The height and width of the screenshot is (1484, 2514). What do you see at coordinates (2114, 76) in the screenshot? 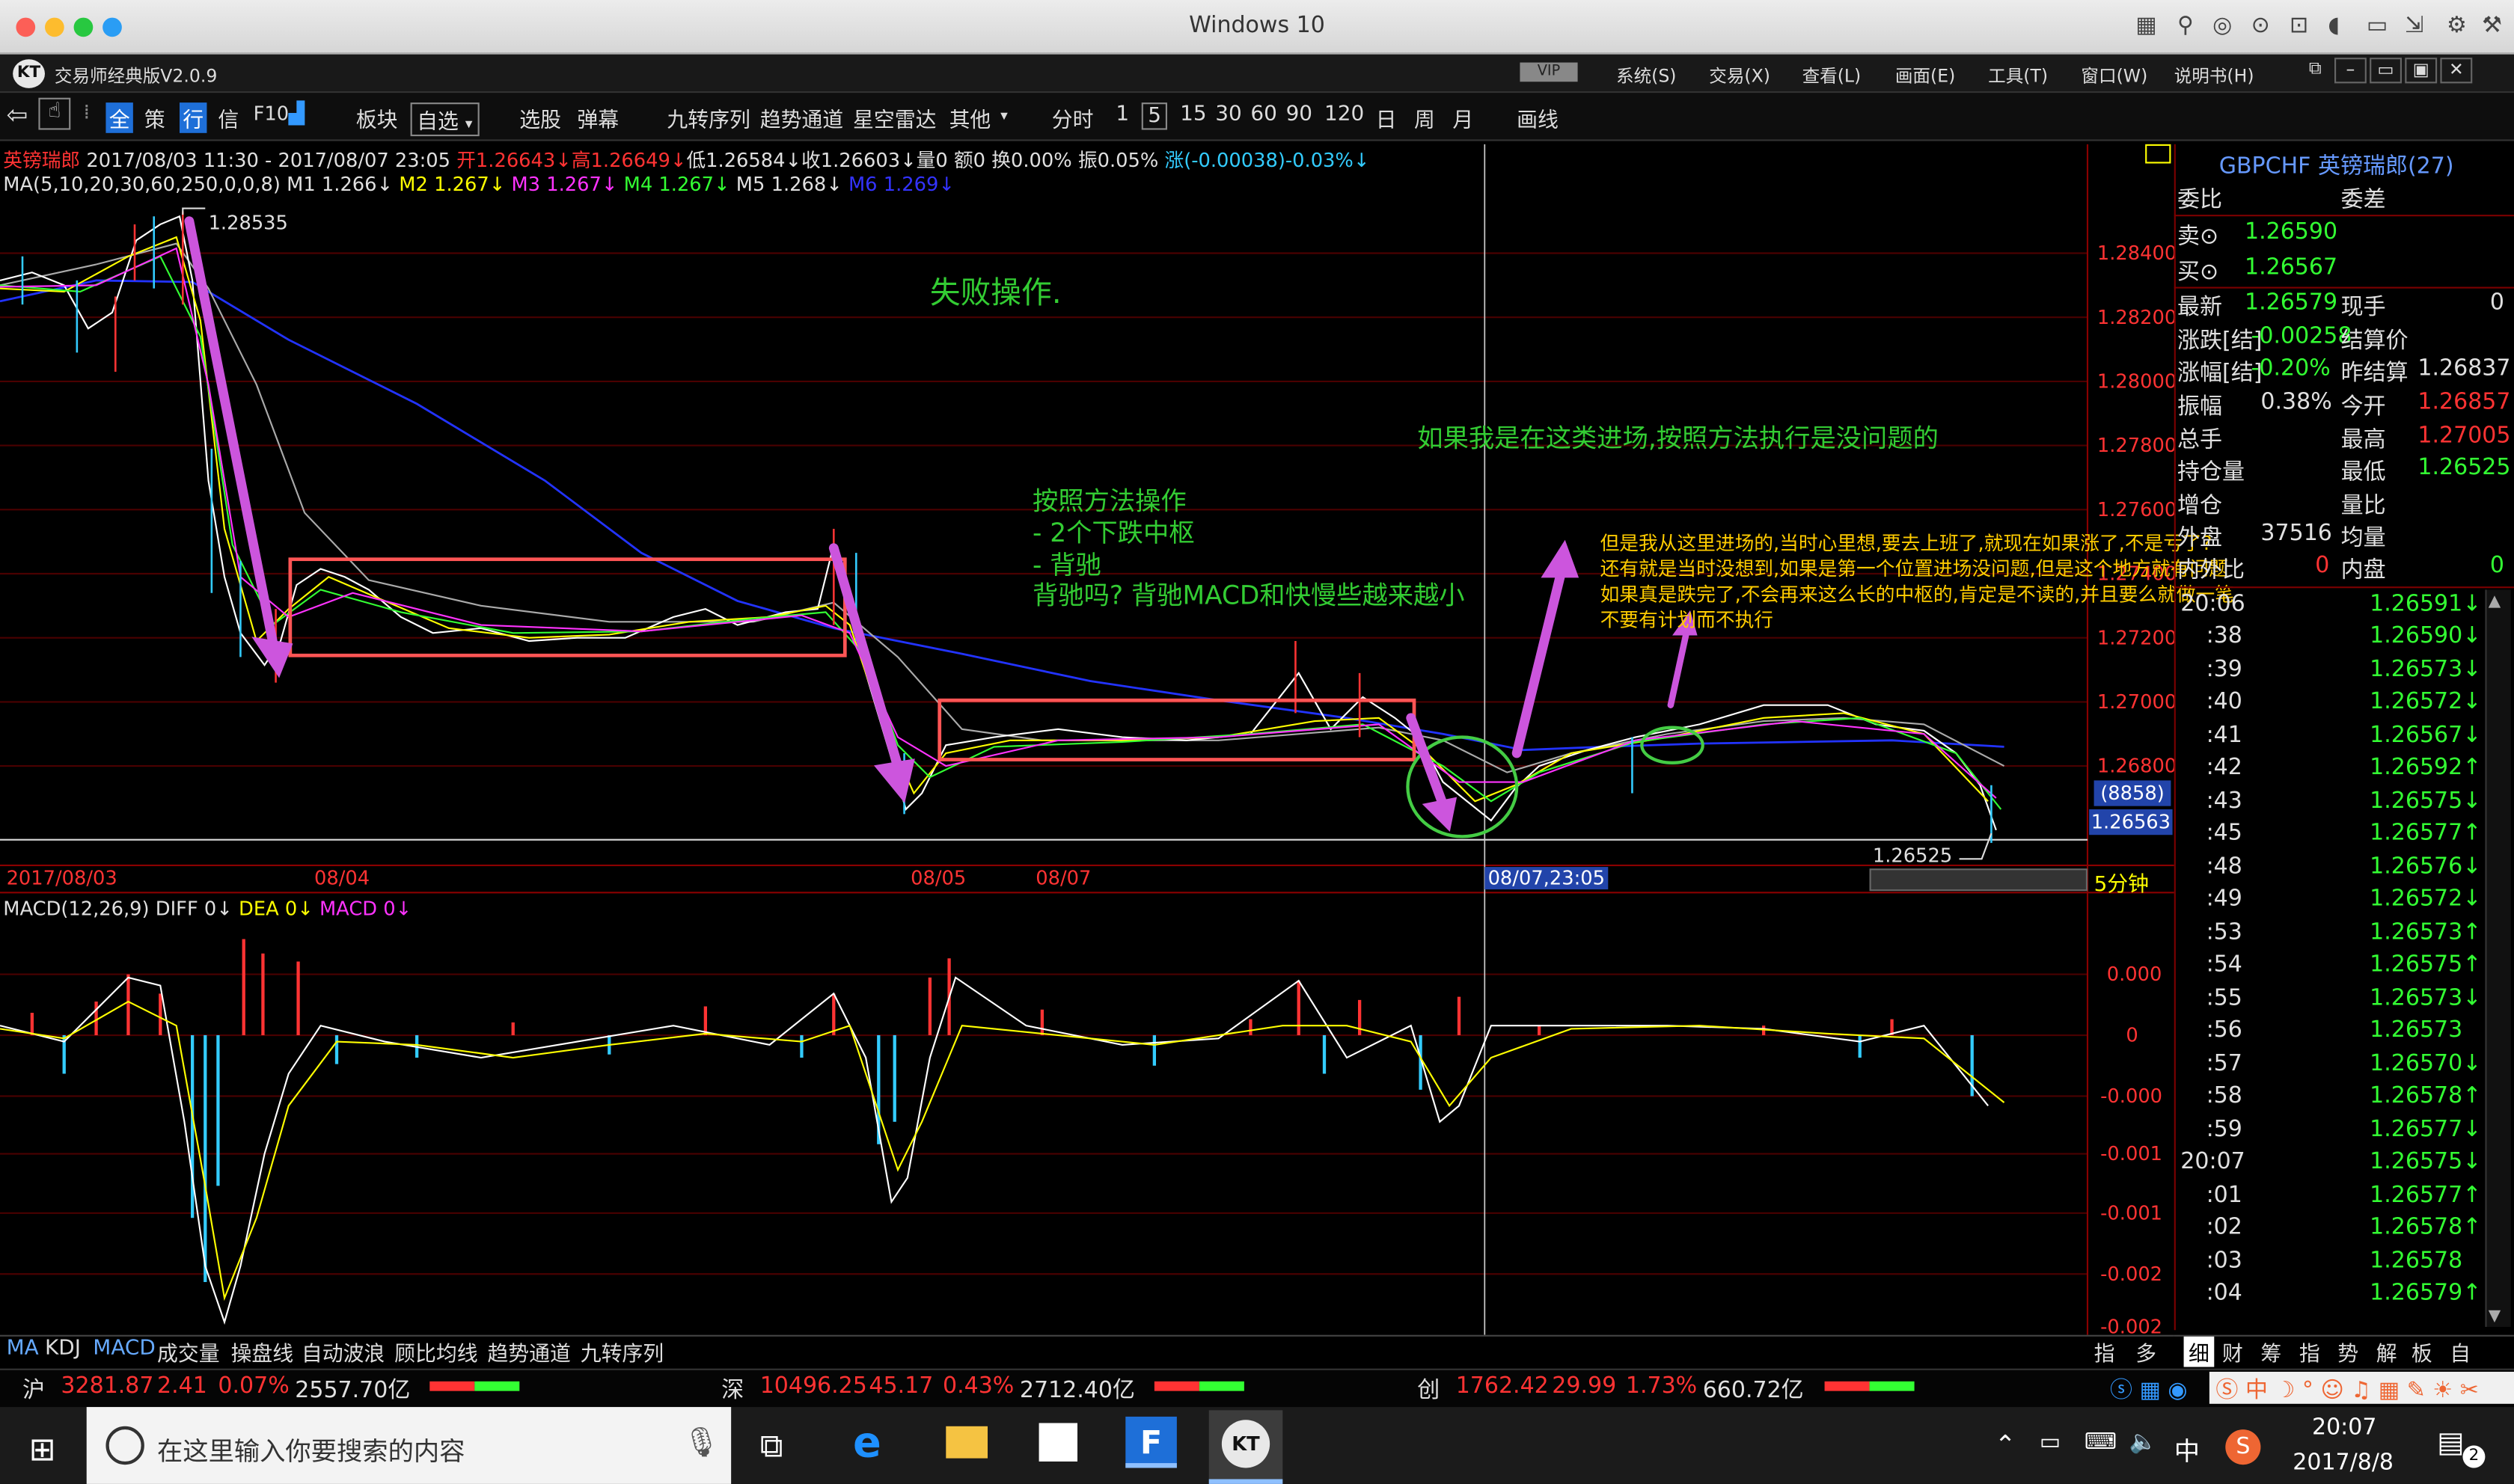
I see `menu-window: 窗口(W)` at bounding box center [2114, 76].